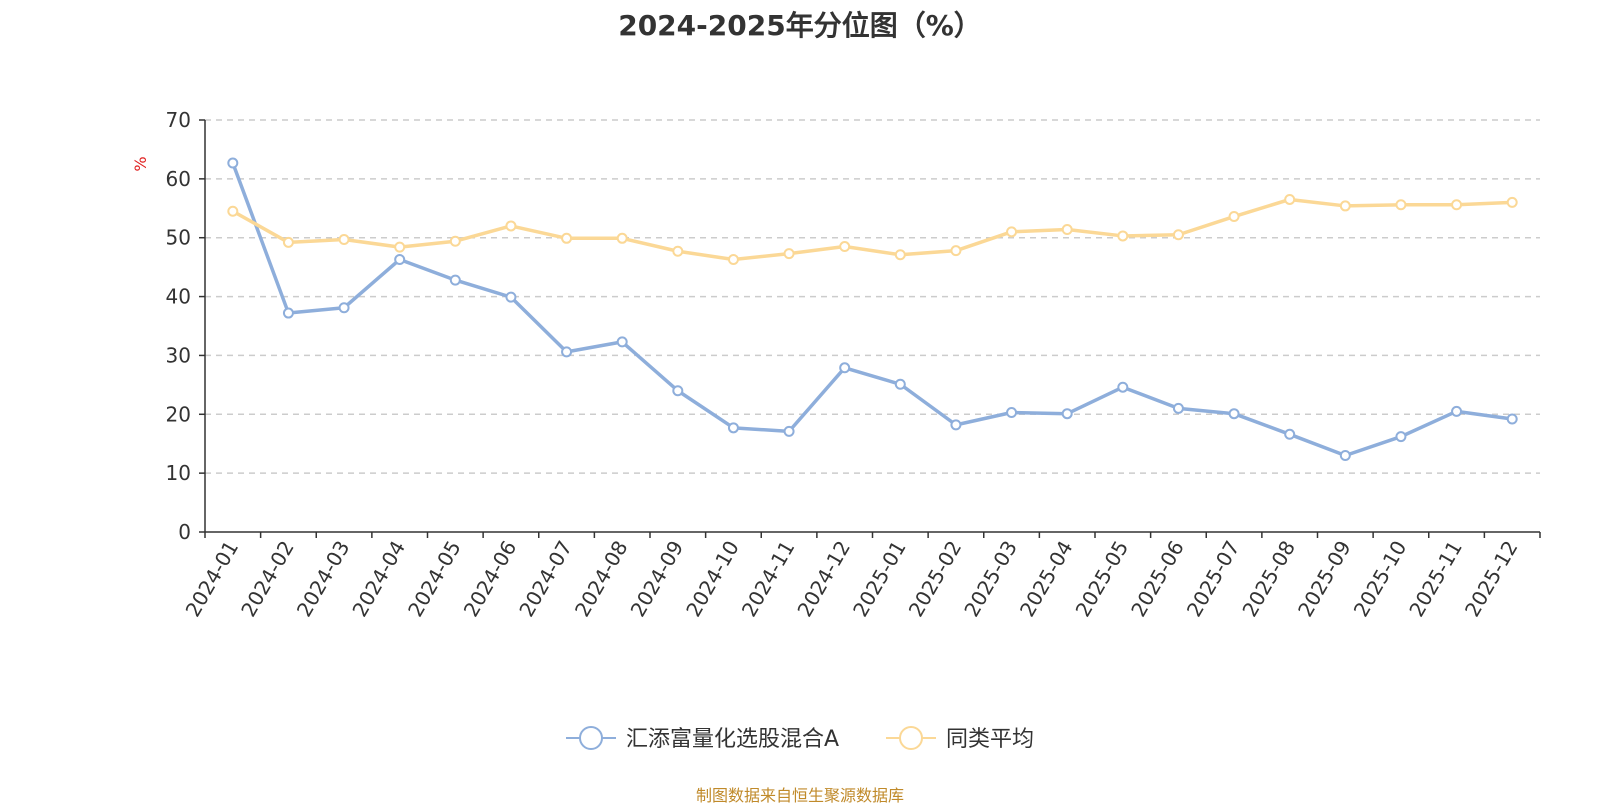 Image resolution: width=1600 pixels, height=806 pixels. I want to click on legend-label: 汇添富量化选股混合A, so click(732, 739).